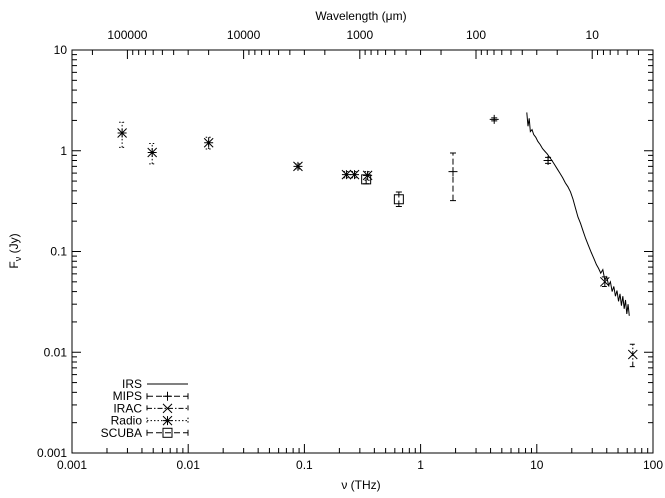 The image size is (665, 498). I want to click on legend-label: IRAC, so click(127, 408).